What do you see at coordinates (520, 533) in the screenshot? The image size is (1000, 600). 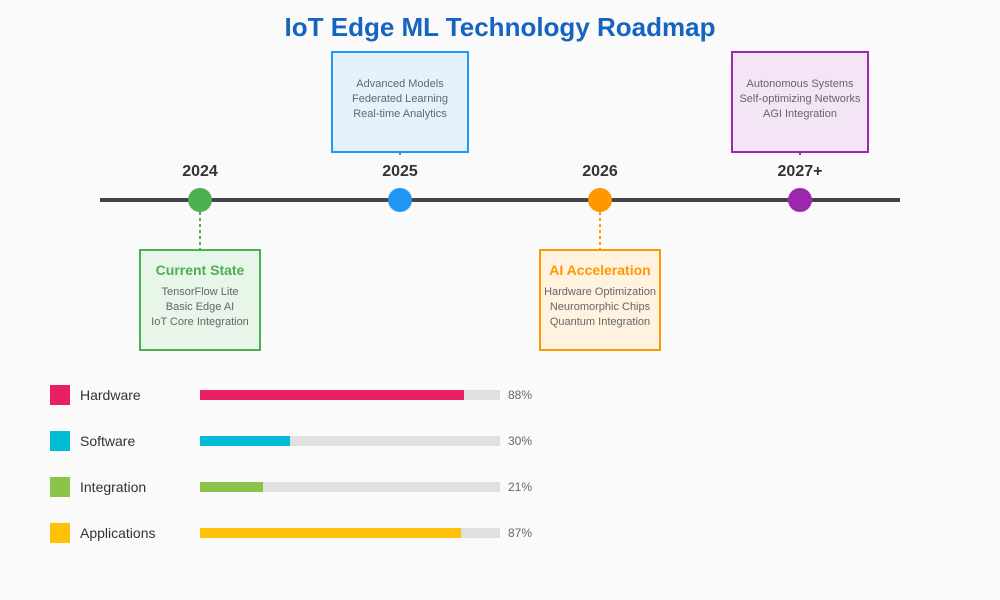 I see `bar-value-label: 87%` at bounding box center [520, 533].